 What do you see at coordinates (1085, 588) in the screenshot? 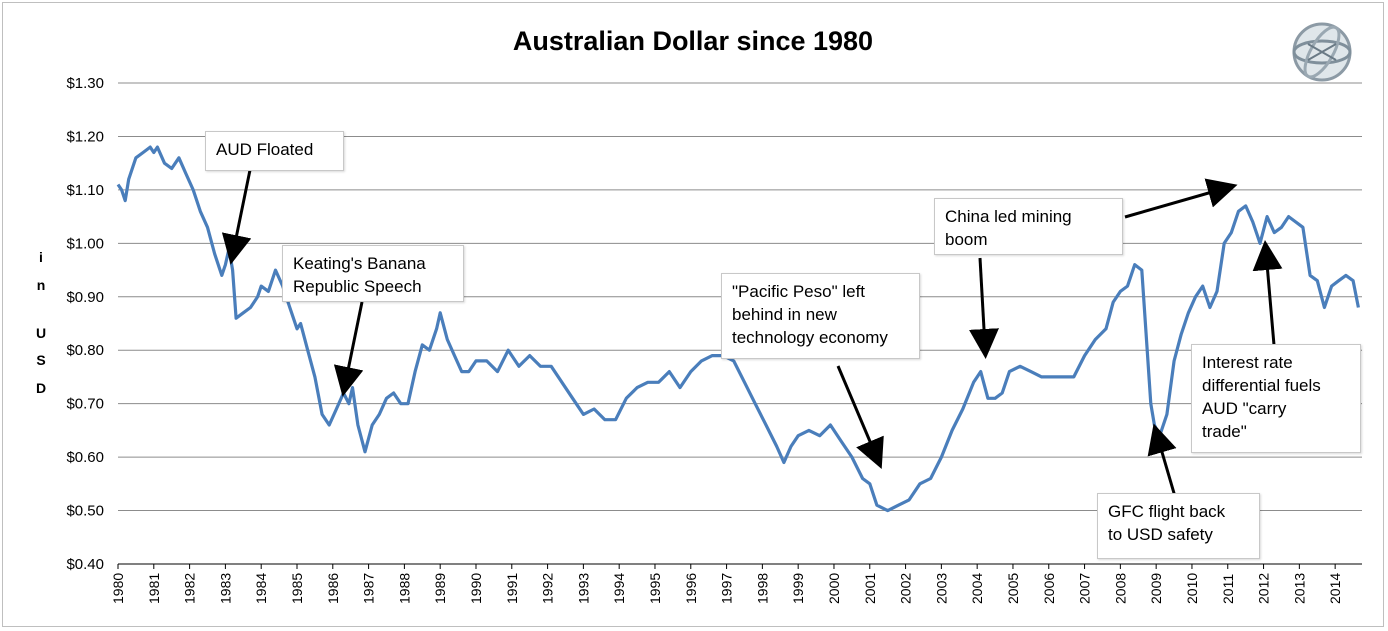
I see `x-tick-label: 2007` at bounding box center [1085, 588].